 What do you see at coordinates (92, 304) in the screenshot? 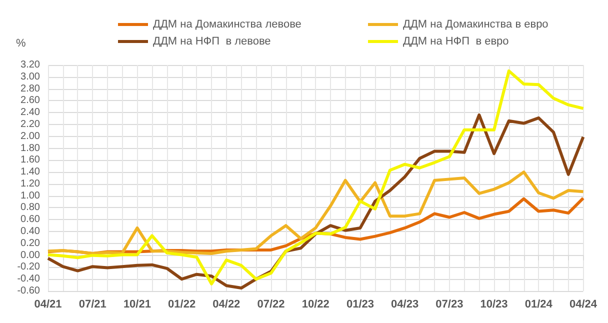
I see `x-tick-label: 07/21` at bounding box center [92, 304].